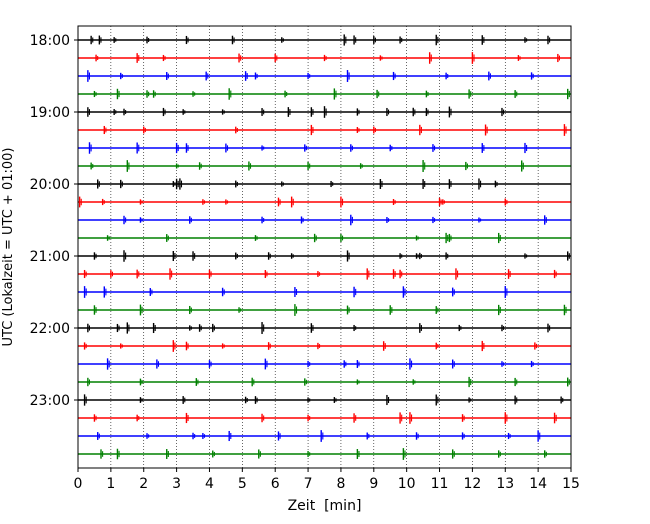  Describe the element at coordinates (440, 484) in the screenshot. I see `x-tick-label: 11` at that location.